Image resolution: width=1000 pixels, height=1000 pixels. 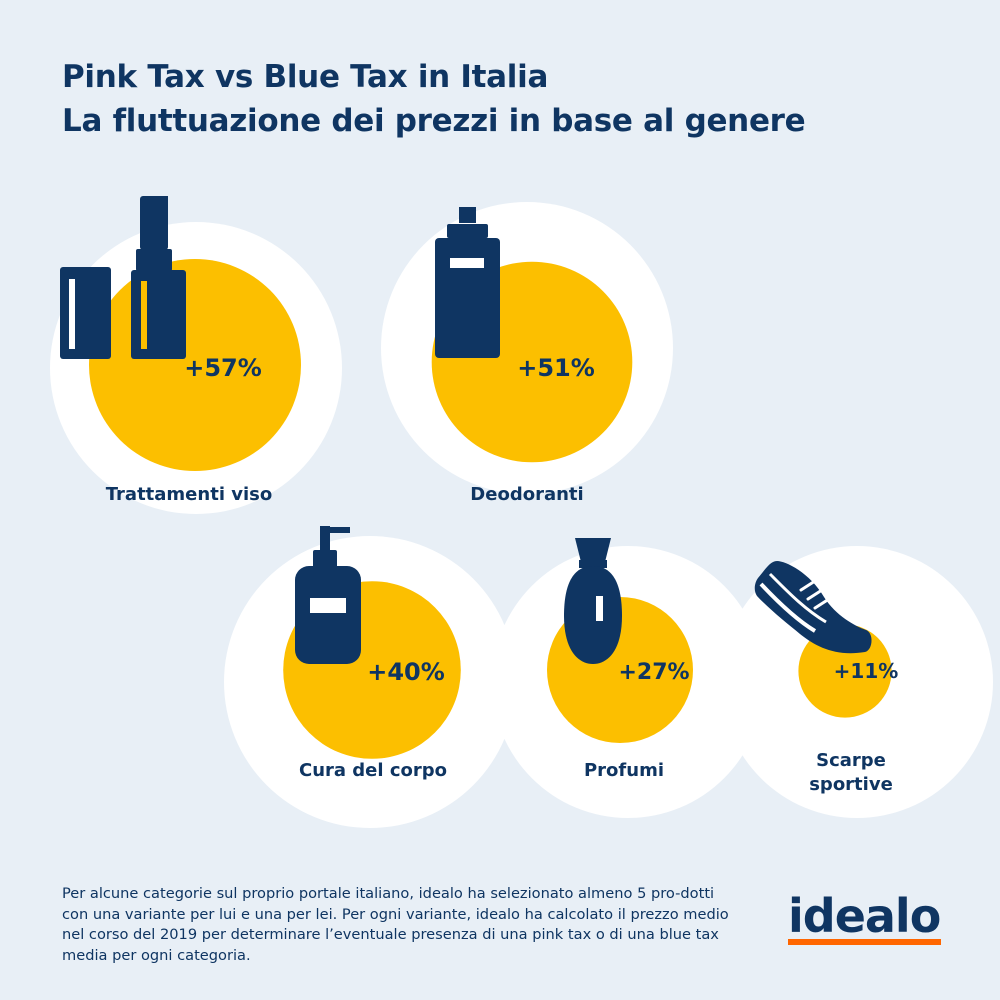 What do you see at coordinates (123, 277) in the screenshot?
I see `lipstick-icon` at bounding box center [123, 277].